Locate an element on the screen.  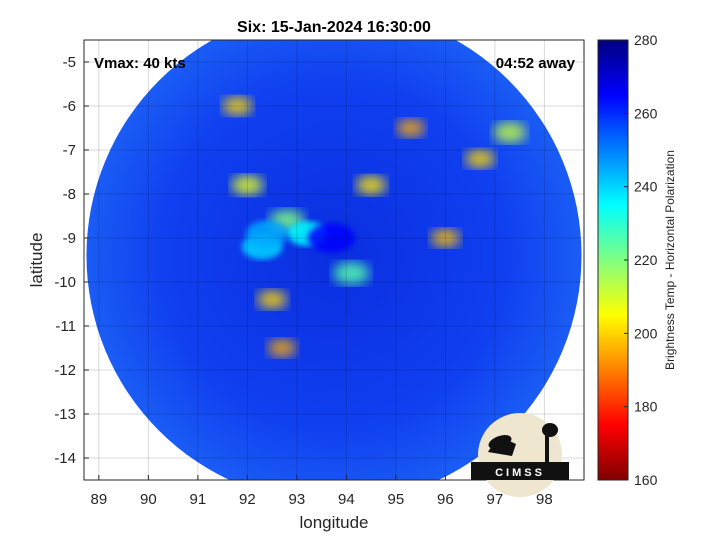
x-tick-label-8: 97 is located at coordinates (495, 499).